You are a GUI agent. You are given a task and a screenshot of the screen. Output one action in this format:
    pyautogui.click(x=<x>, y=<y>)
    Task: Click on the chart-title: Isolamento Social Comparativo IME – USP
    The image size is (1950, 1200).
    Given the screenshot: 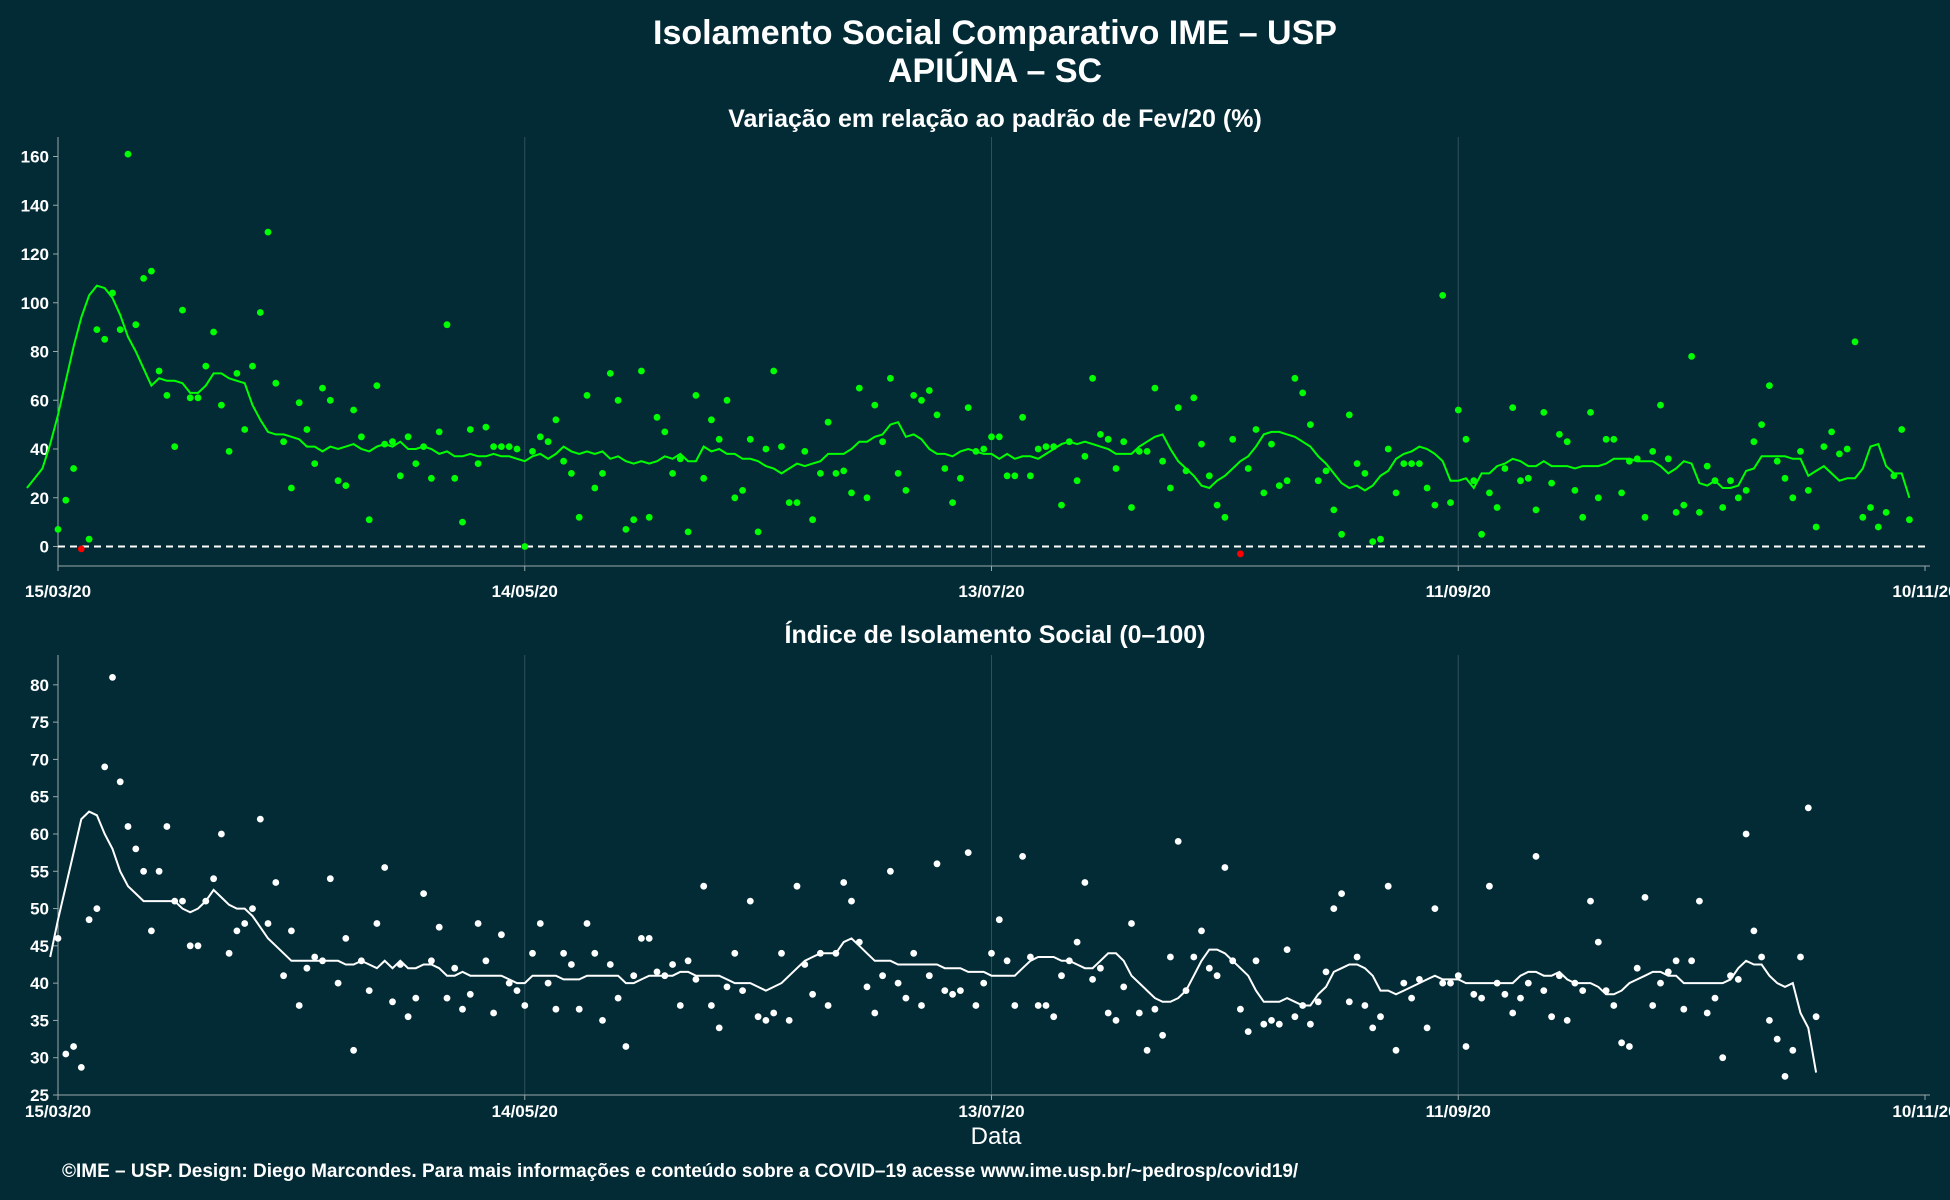 What is the action you would take?
    pyautogui.click(x=995, y=33)
    